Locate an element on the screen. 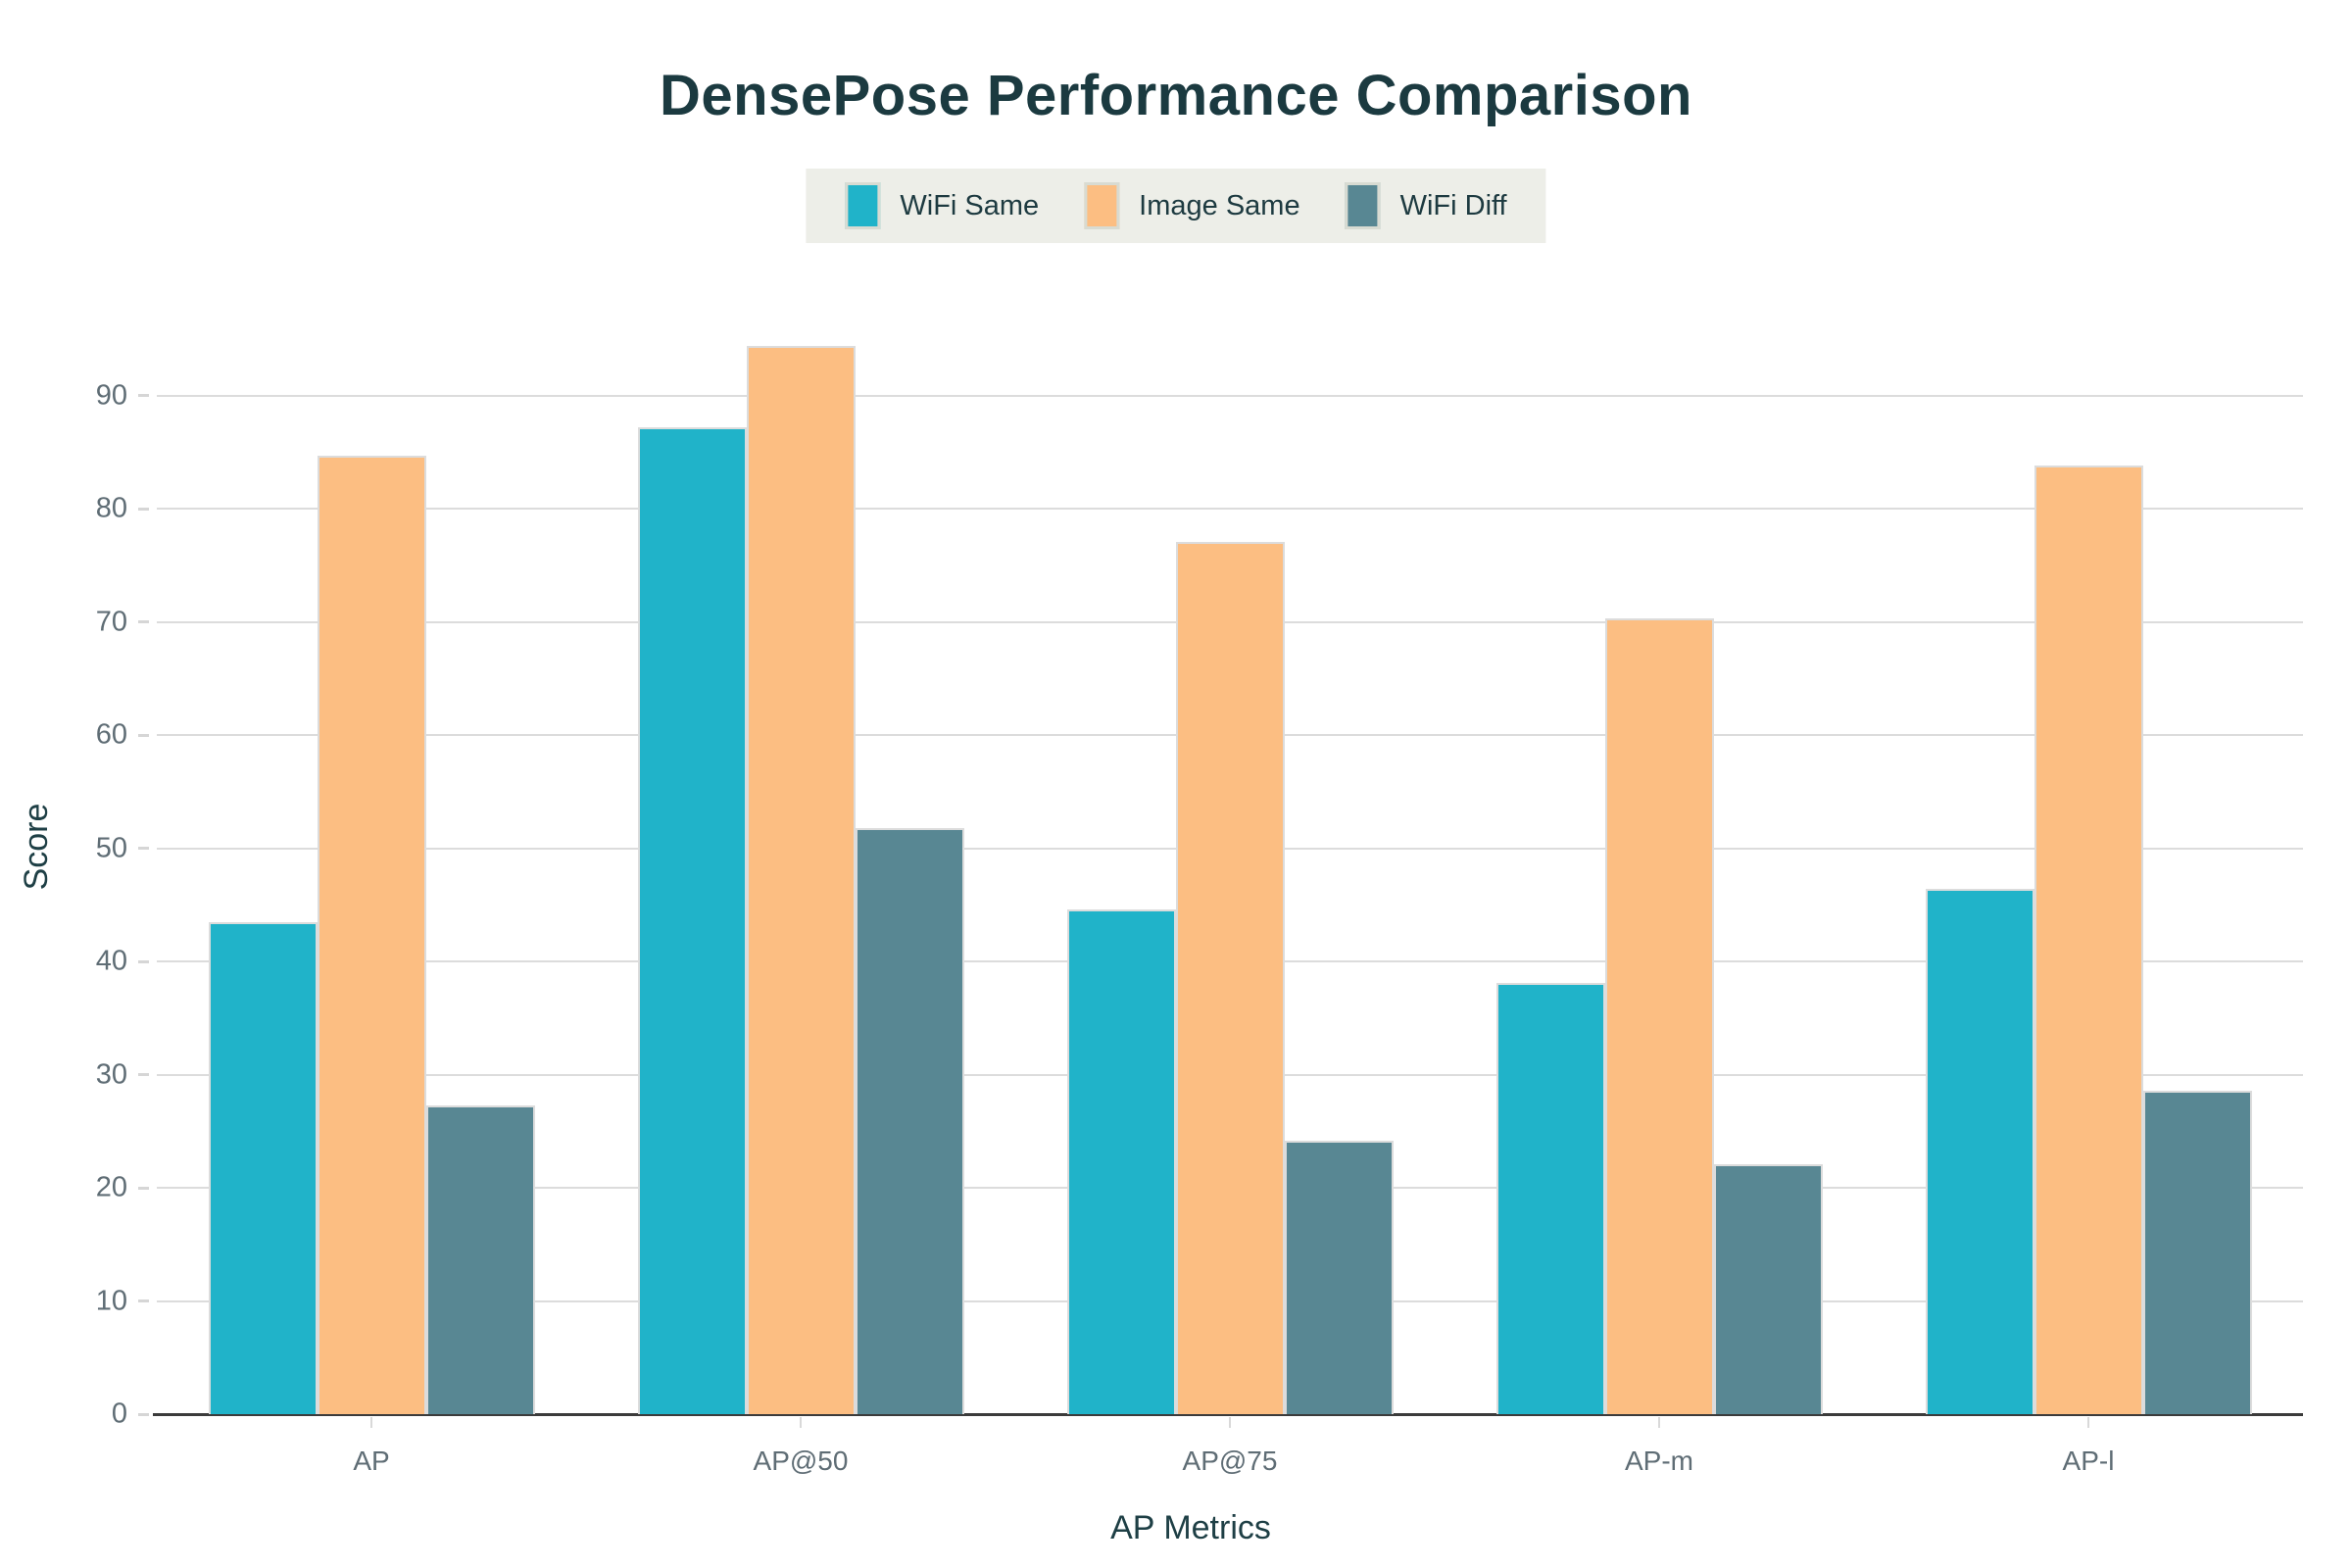 The width and height of the screenshot is (2352, 1568). bar-wifi-same-ap-l is located at coordinates (1979, 1151).